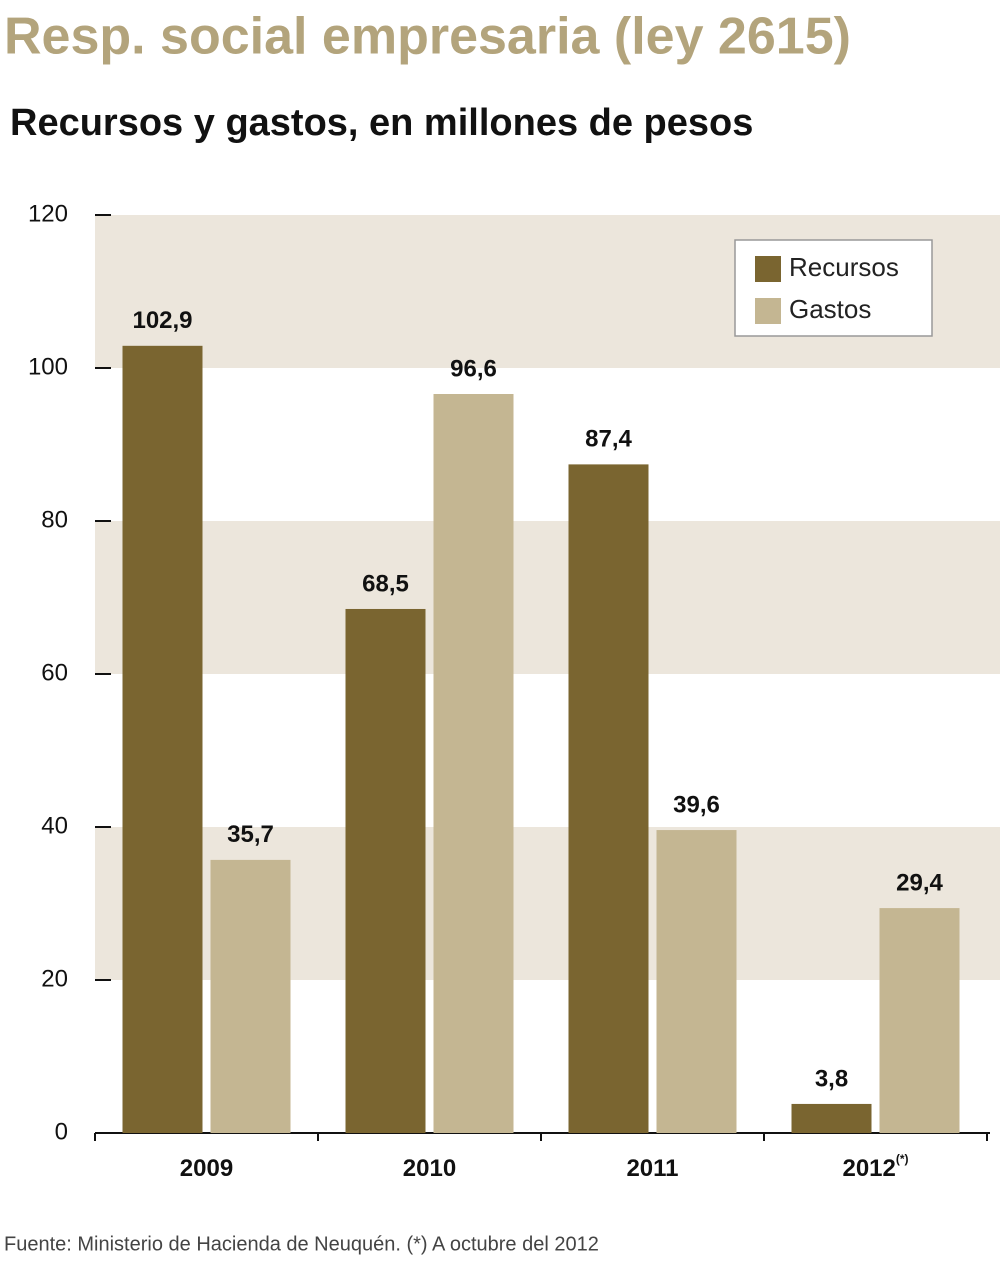 This screenshot has height=1263, width=1000. I want to click on value-label: 29,4, so click(919, 882).